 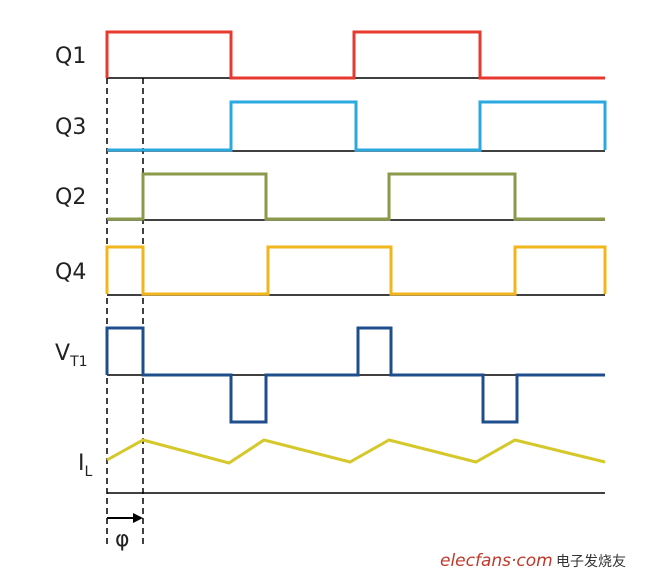 I want to click on il-wave, so click(x=356, y=451).